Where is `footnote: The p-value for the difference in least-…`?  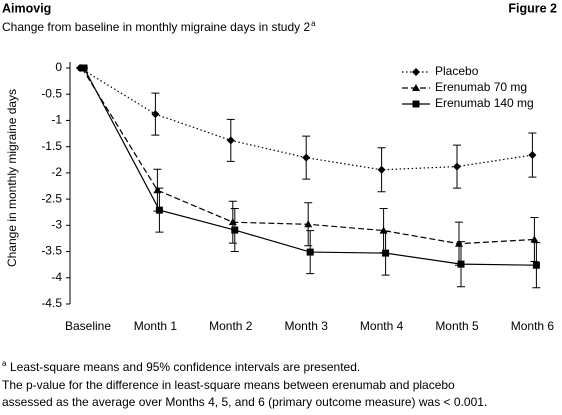
footnote: The p-value for the difference in least-… is located at coordinates (228, 385).